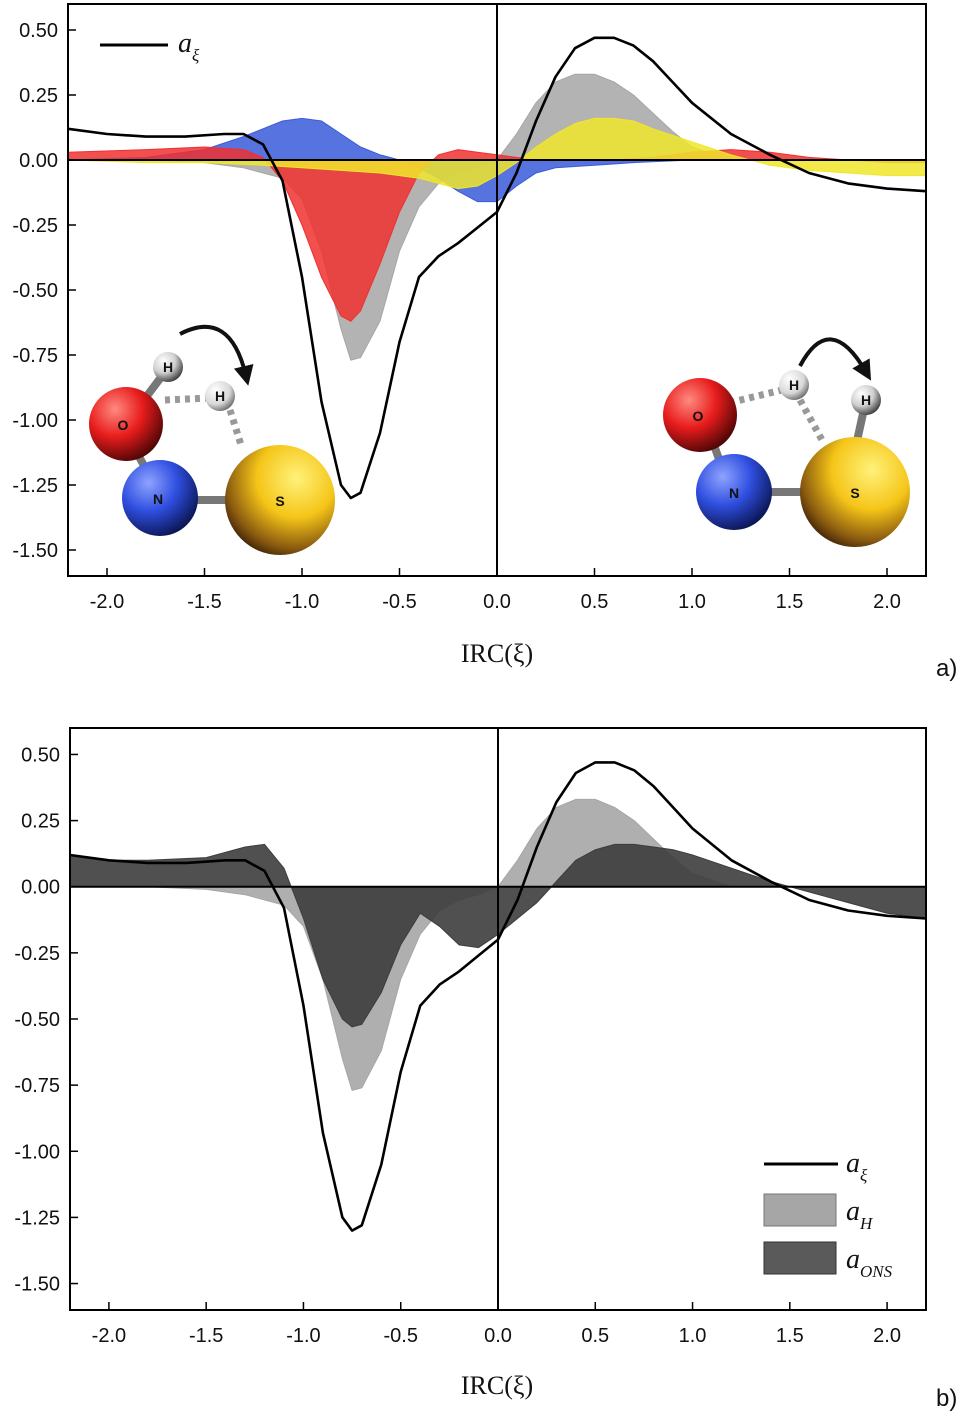 The width and height of the screenshot is (964, 1414). I want to click on panel-a-legend: aξ, so click(150, 46).